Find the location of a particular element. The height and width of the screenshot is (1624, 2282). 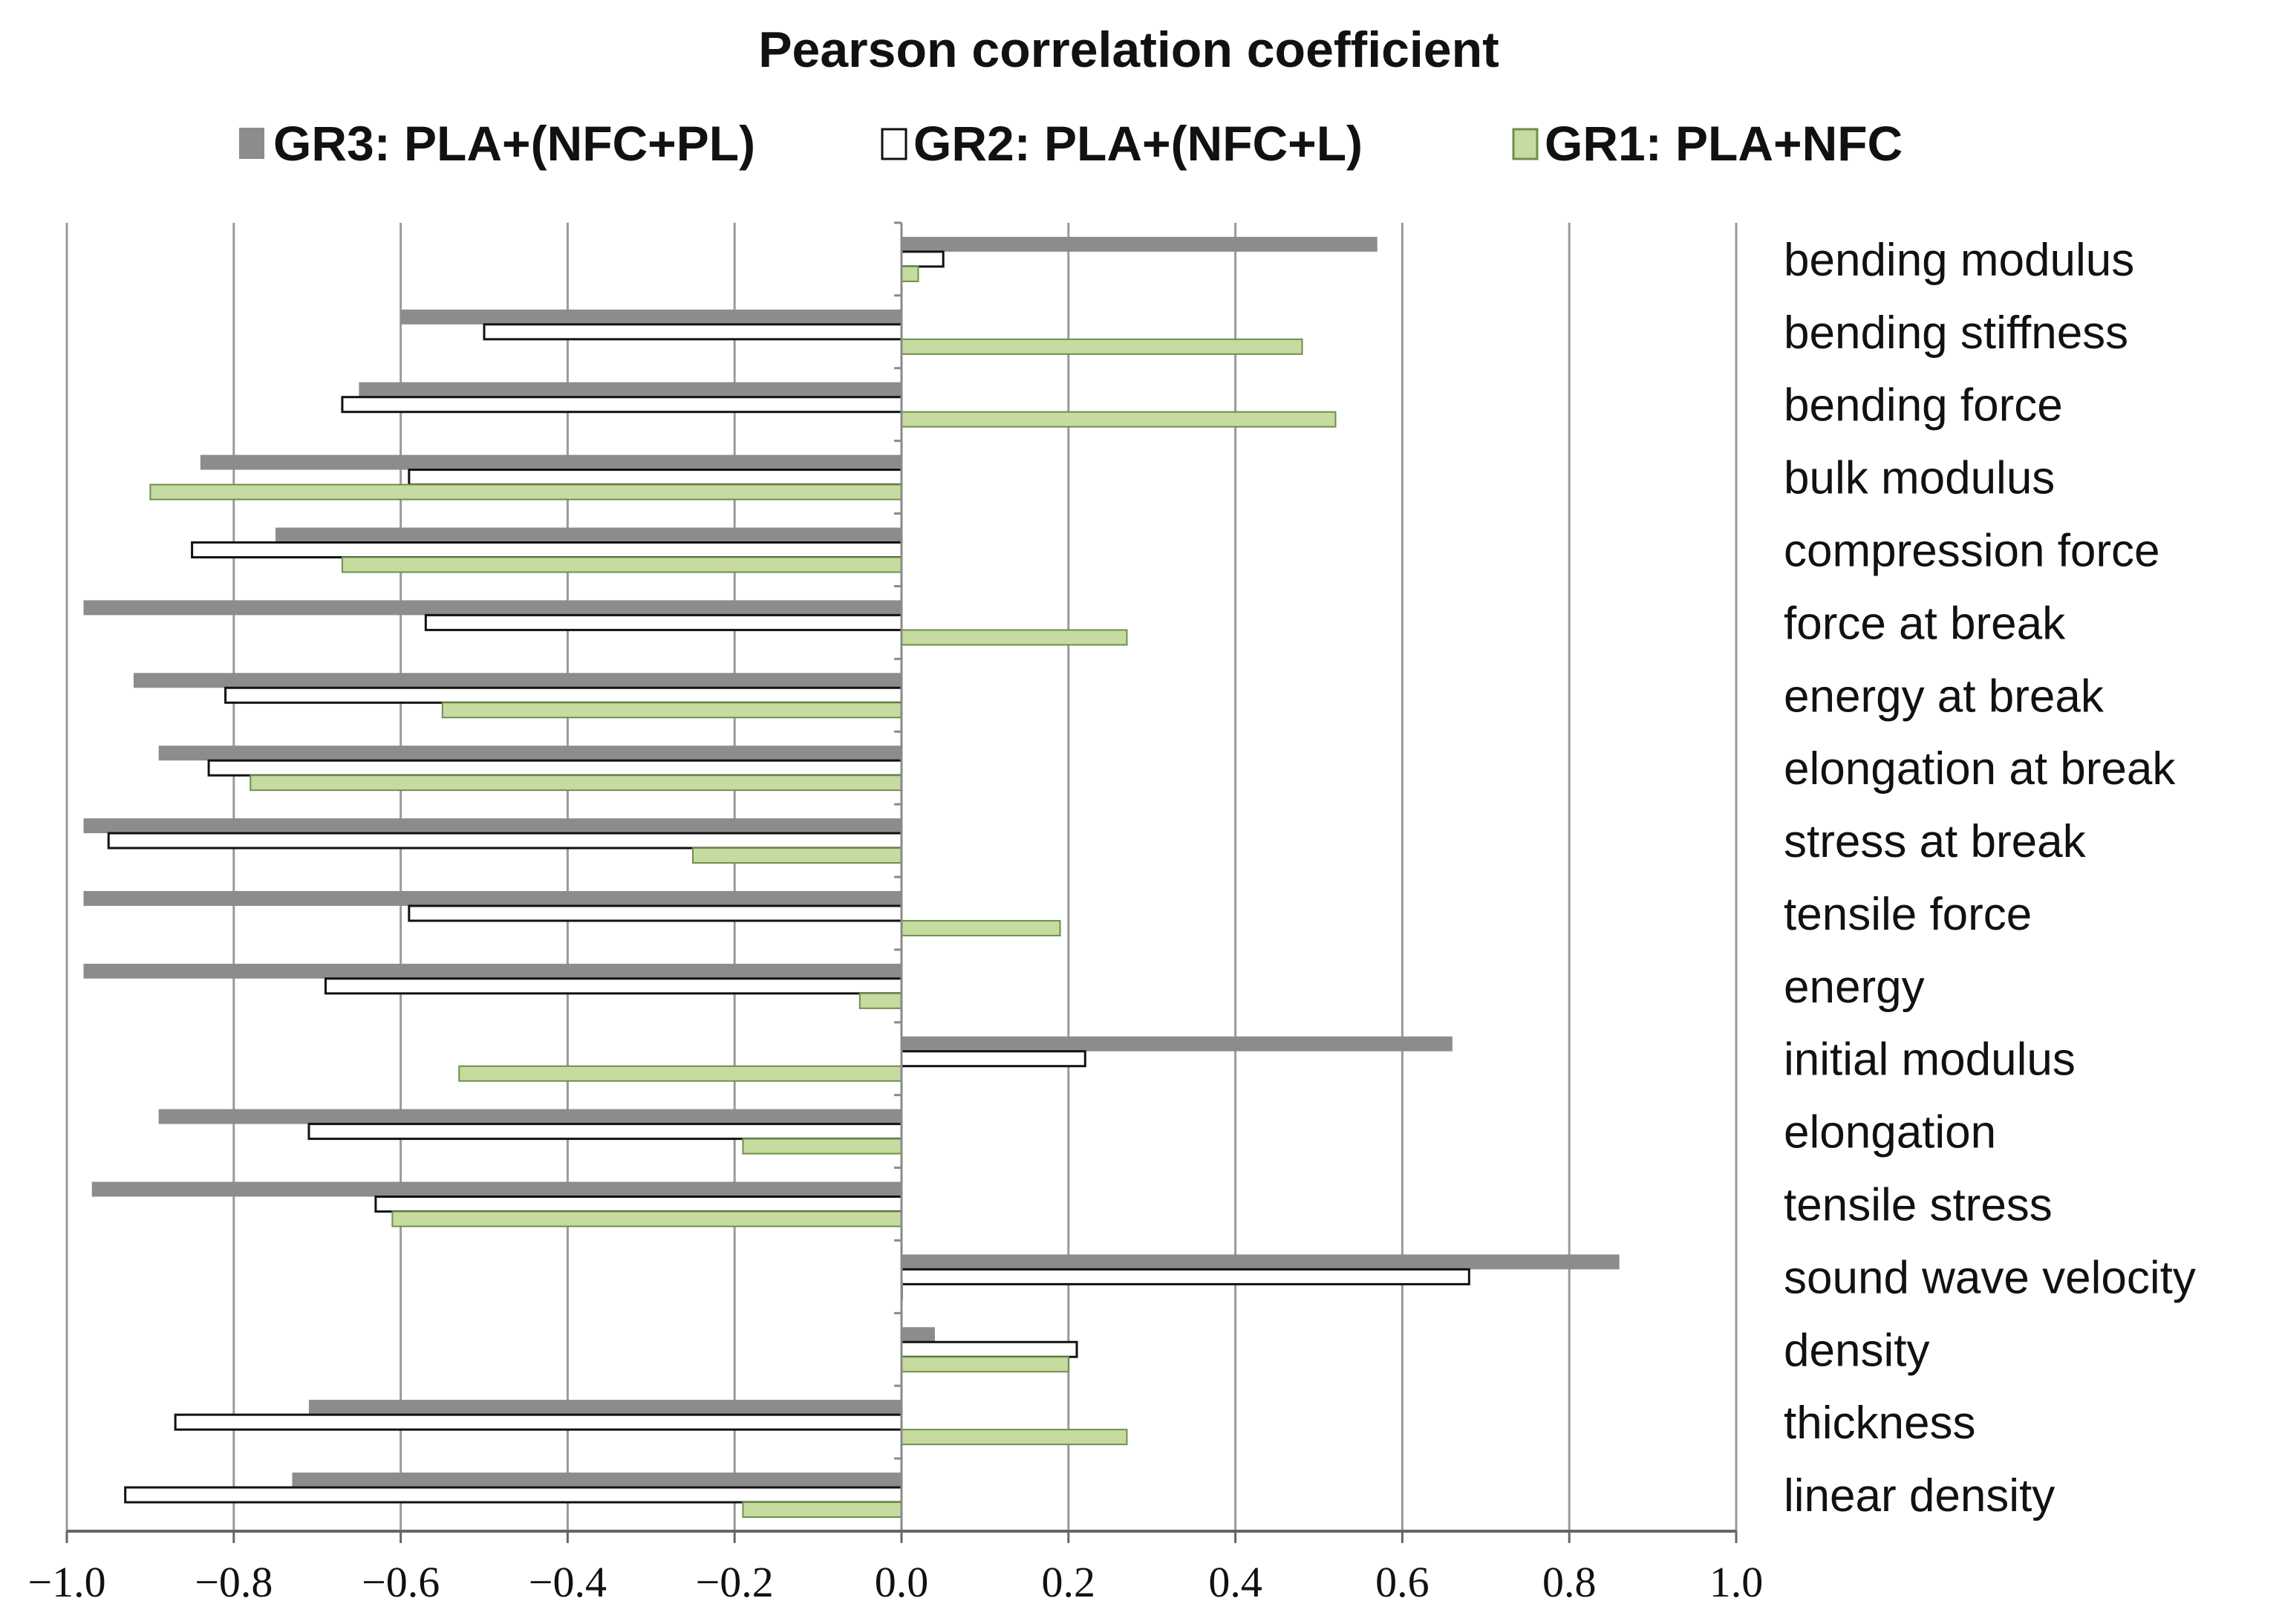

category-label: bulk modulus is located at coordinates (1920, 478).